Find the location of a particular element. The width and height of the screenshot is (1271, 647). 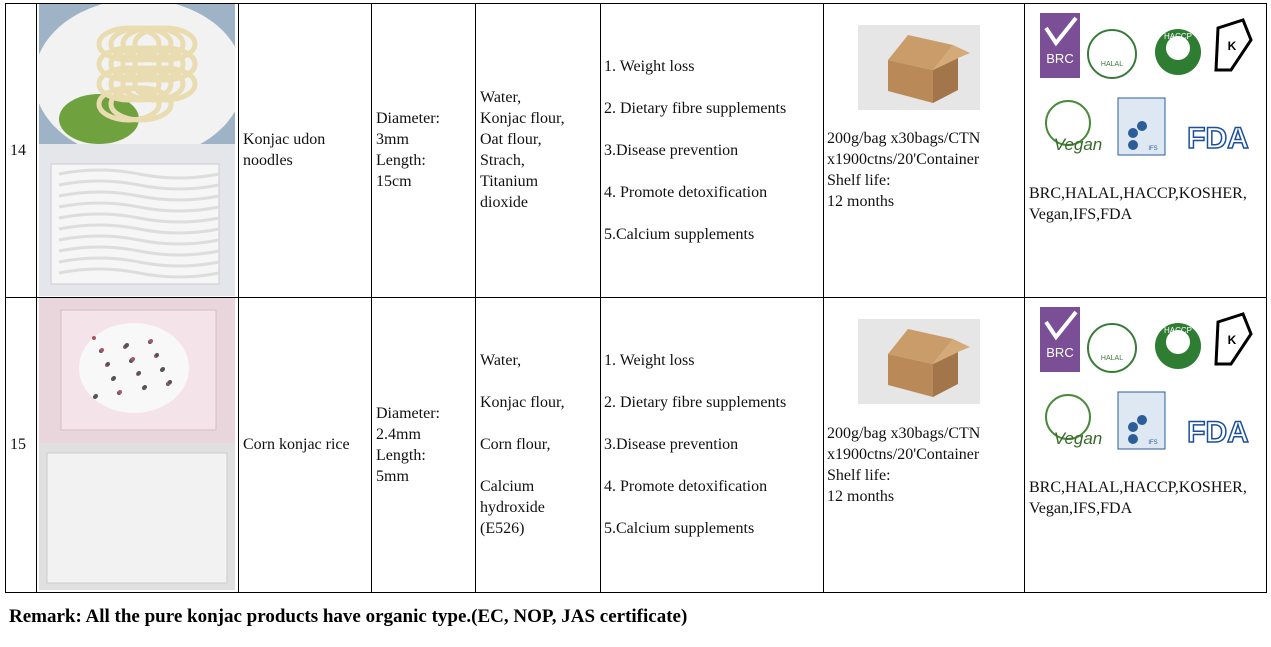

cell-text: 1. Weight loss is located at coordinates (649, 66).